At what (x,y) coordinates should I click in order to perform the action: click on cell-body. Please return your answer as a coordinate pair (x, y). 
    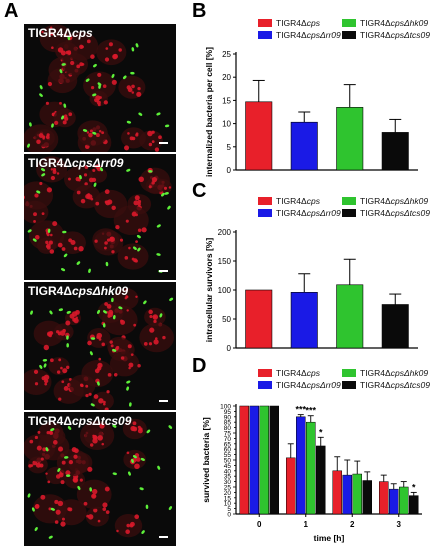
    Looking at the image, I should click on (111, 52).